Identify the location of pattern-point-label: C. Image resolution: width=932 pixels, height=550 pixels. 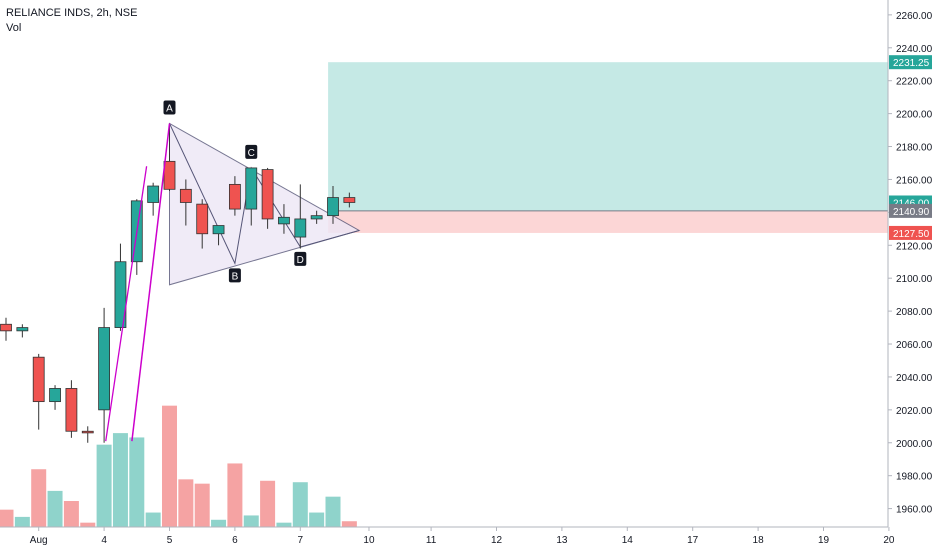
(251, 153).